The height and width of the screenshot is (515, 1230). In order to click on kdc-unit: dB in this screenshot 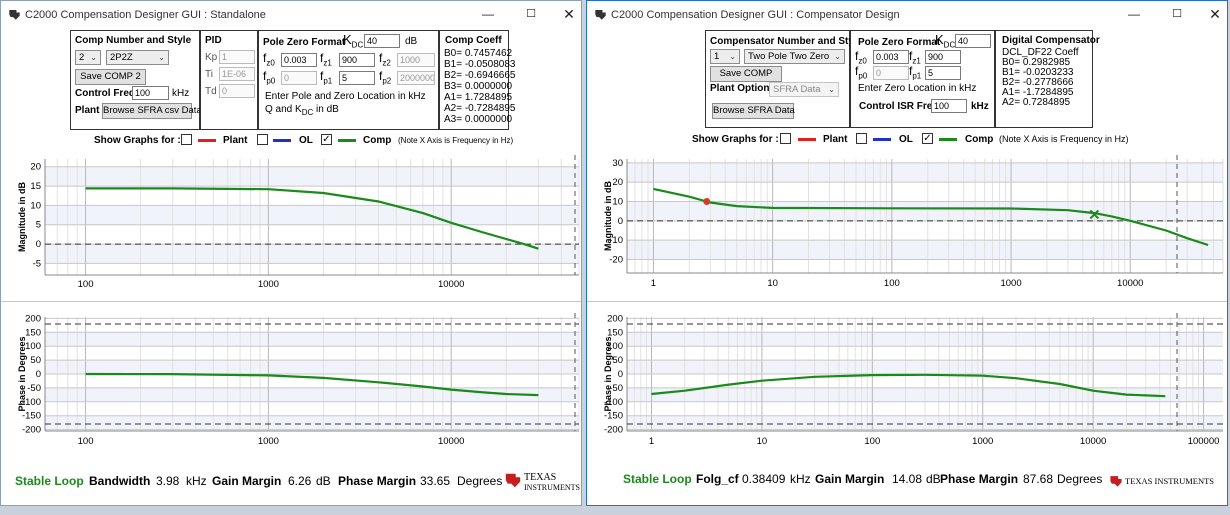, I will do `click(411, 41)`.